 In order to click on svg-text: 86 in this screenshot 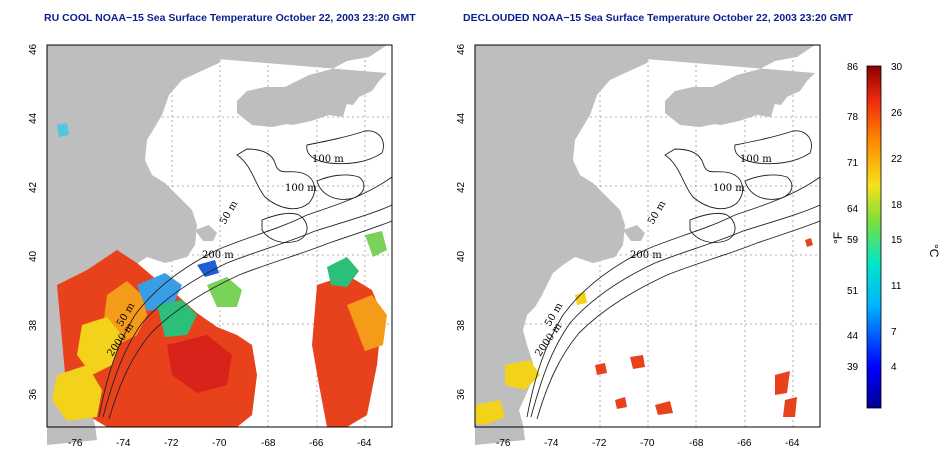, I will do `click(853, 67)`.